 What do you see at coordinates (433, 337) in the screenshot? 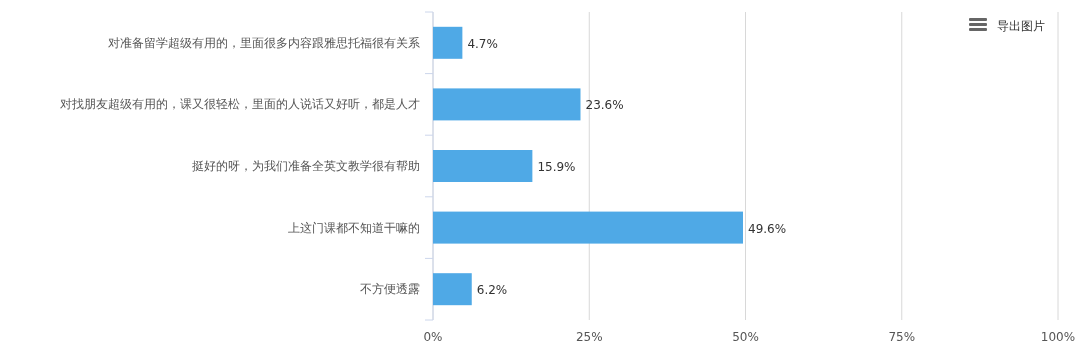
I see `x-tick-label: 0%` at bounding box center [433, 337].